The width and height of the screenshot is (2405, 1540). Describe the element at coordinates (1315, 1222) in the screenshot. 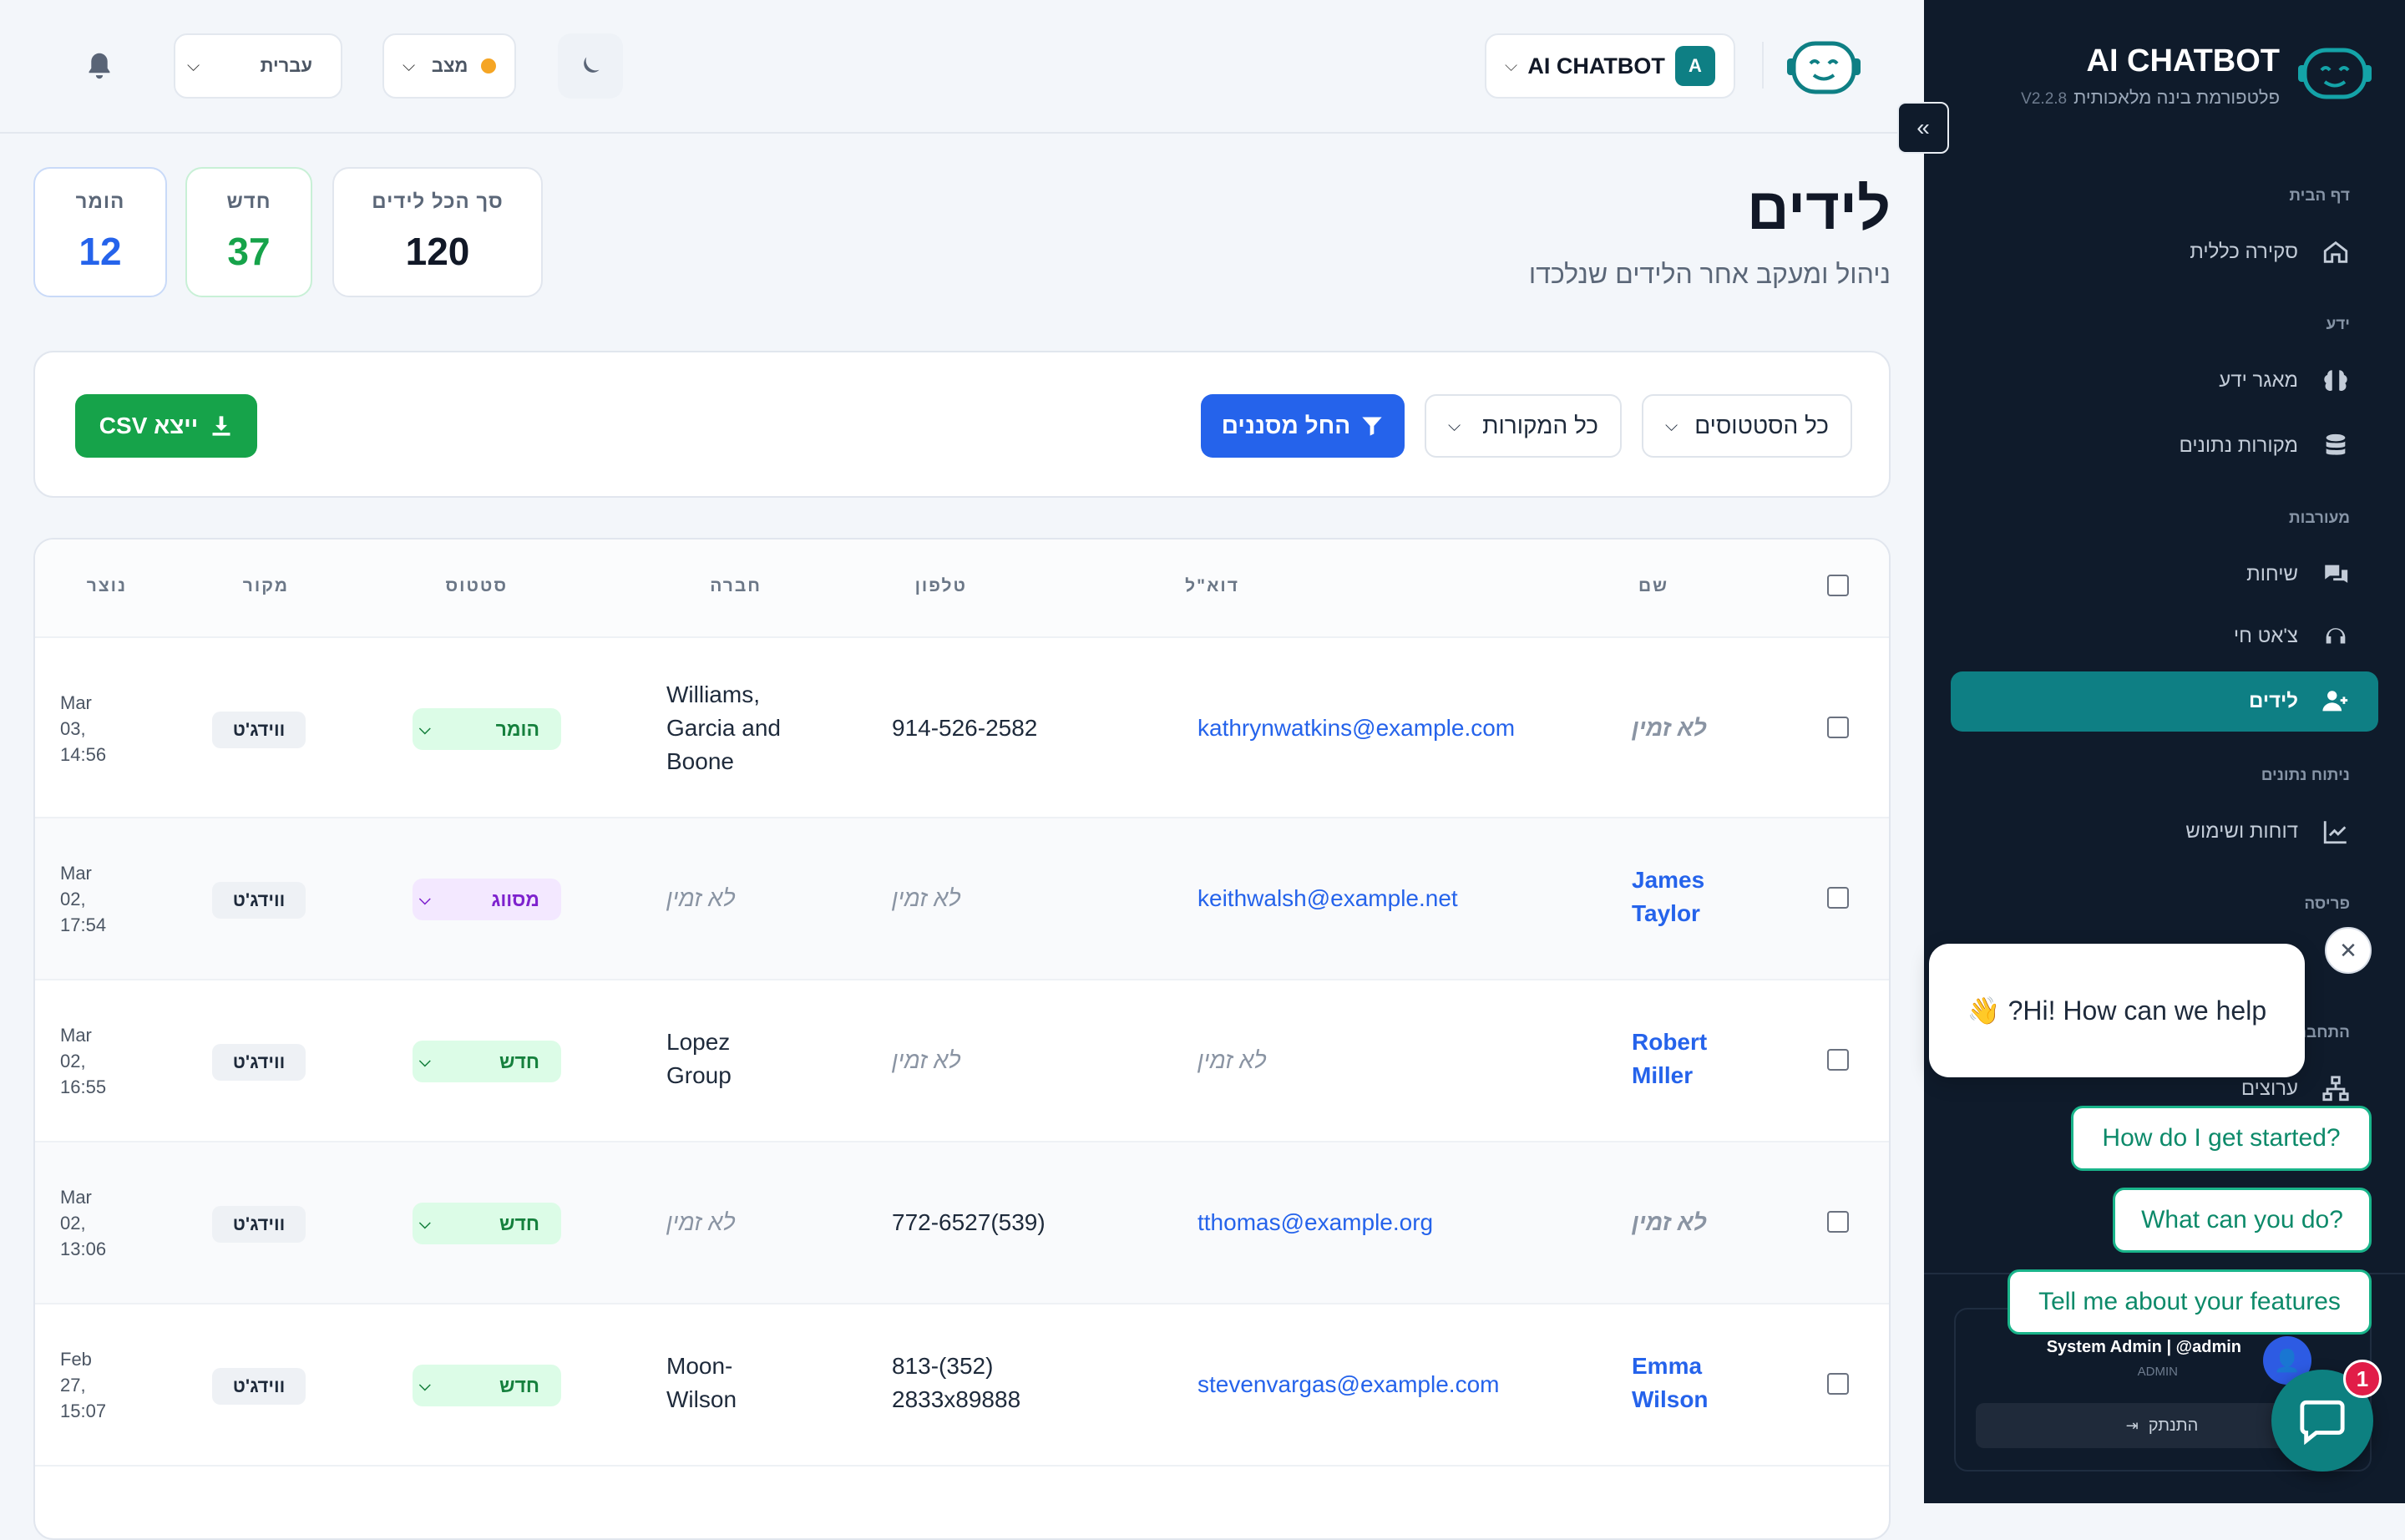

I see `lead-email: tthomas@example.org` at that location.